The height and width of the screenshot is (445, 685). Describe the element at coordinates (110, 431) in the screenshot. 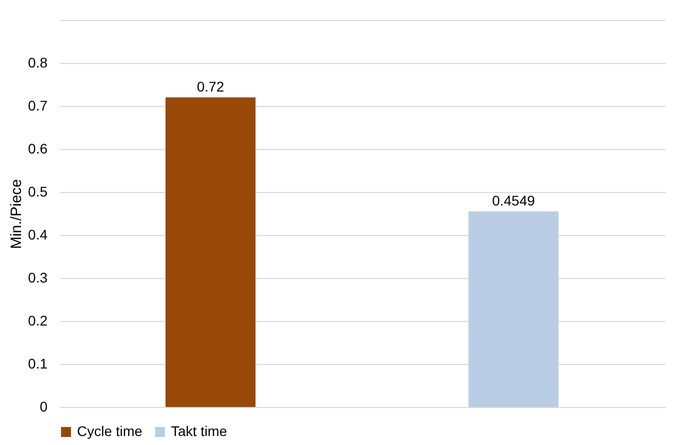

I see `legend-label: Cycle time` at that location.